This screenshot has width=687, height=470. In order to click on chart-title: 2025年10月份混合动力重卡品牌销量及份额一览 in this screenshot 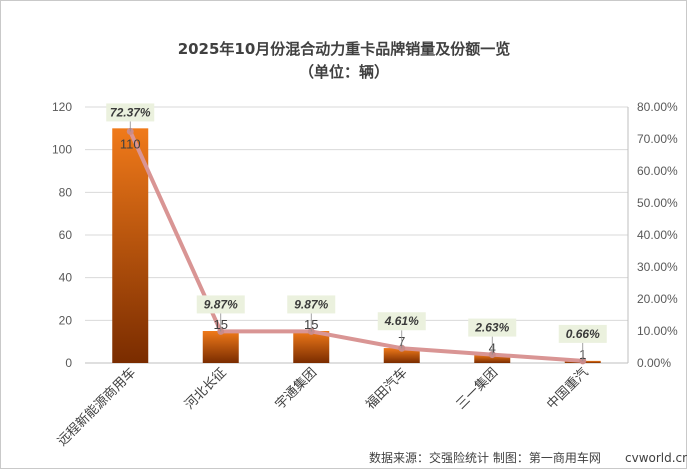, I will do `click(344, 49)`.